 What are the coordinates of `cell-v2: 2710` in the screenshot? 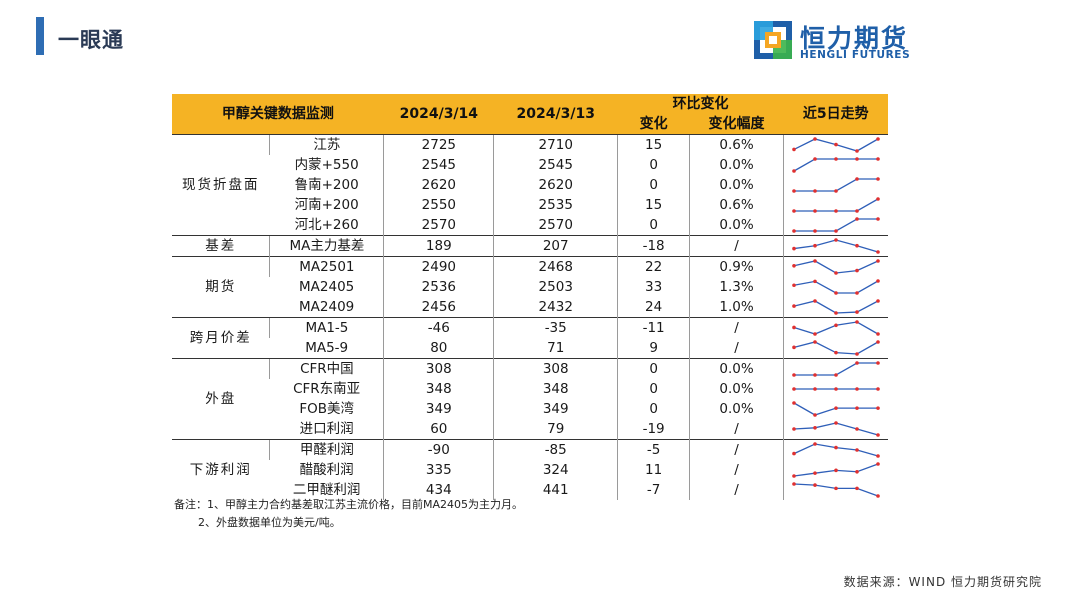 It's located at (555, 144).